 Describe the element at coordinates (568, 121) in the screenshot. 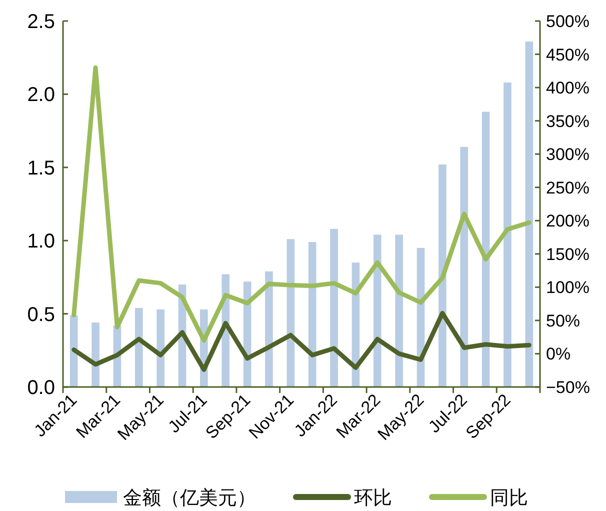

I see `y2-tick-label: 350%` at that location.